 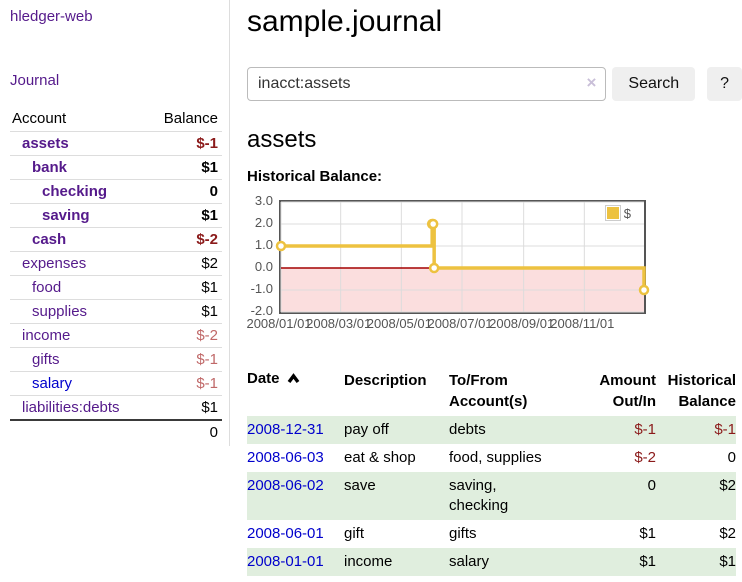 What do you see at coordinates (380, 457) in the screenshot?
I see `transaction-description: eat & shop` at bounding box center [380, 457].